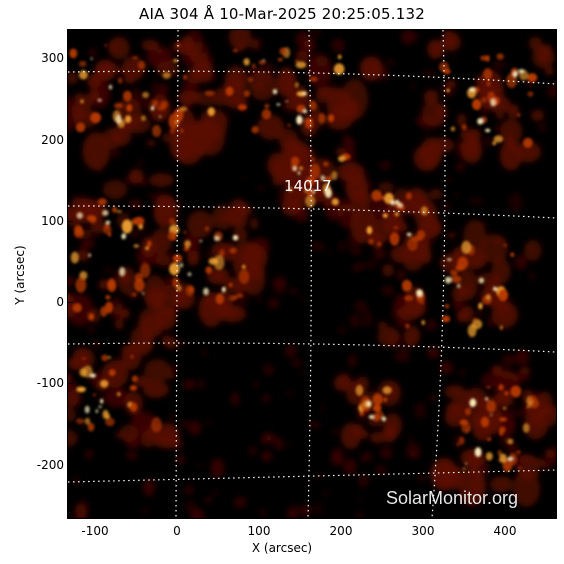 This screenshot has width=564, height=564. I want to click on image-title: AIA 304 Å 10-Mar-2025 20:25:05.132, so click(282, 14).